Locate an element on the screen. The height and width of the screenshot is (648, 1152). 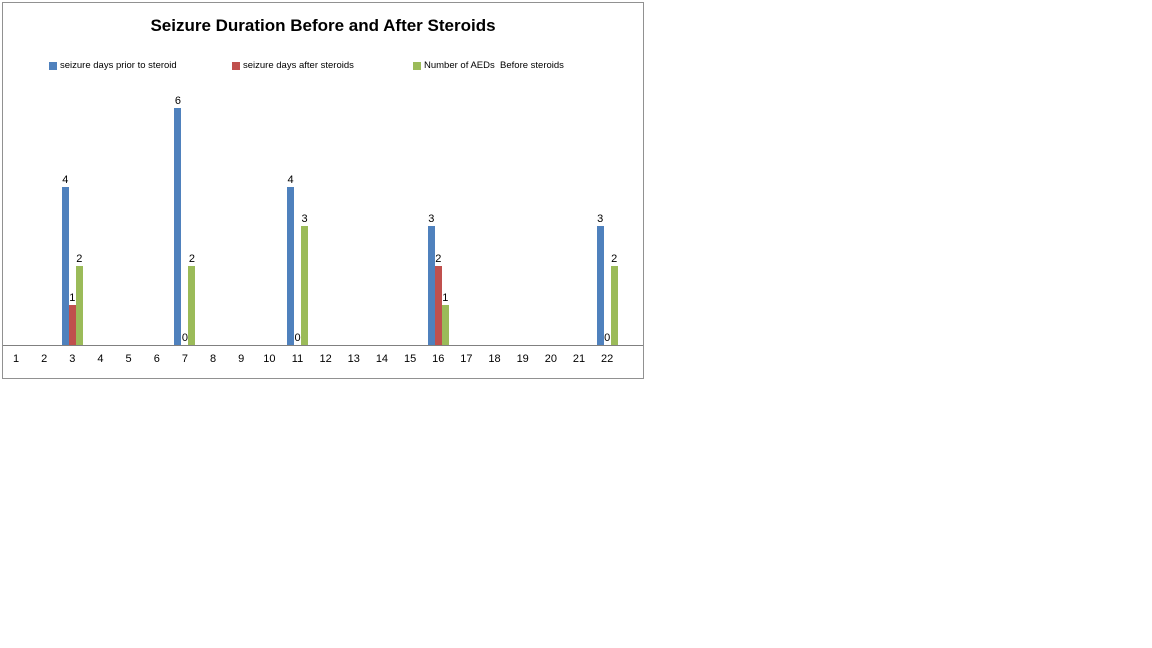
x-axis-tick-label: 10 is located at coordinates (269, 359).